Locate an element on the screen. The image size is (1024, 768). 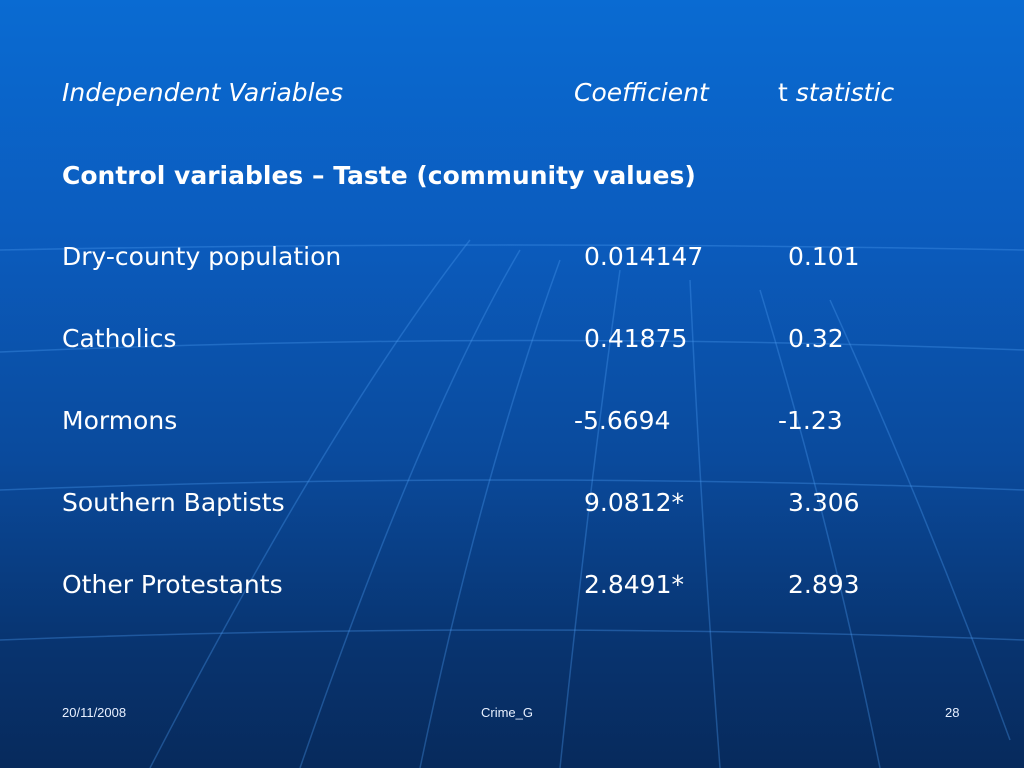
footer-title: Crime_G is located at coordinates (507, 712).